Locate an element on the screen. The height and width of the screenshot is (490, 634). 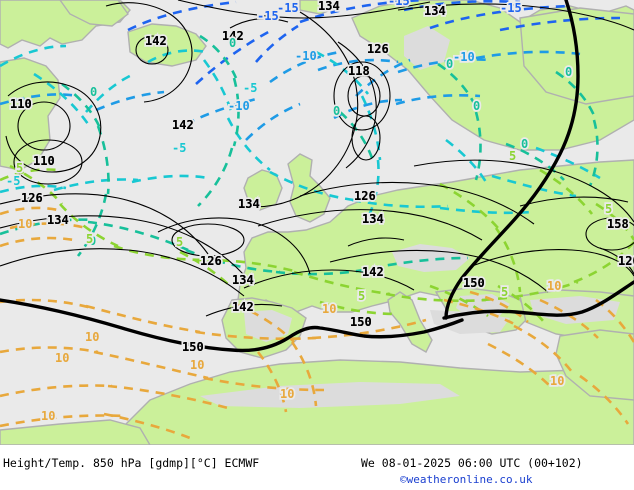
contour-134-atl is located at coordinates (125, 249).